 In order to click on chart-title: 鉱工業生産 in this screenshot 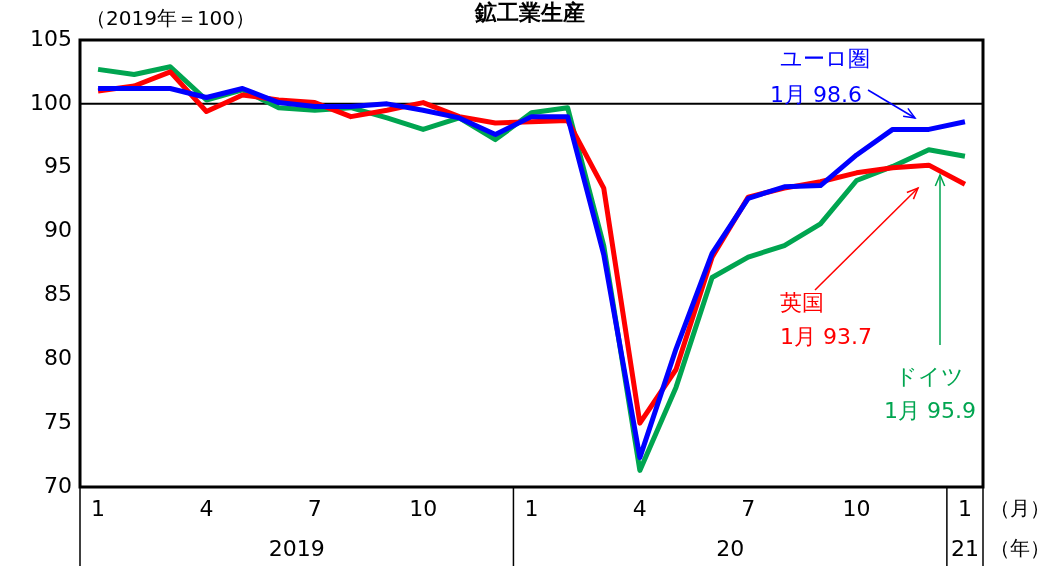, I will do `click(529, 12)`.